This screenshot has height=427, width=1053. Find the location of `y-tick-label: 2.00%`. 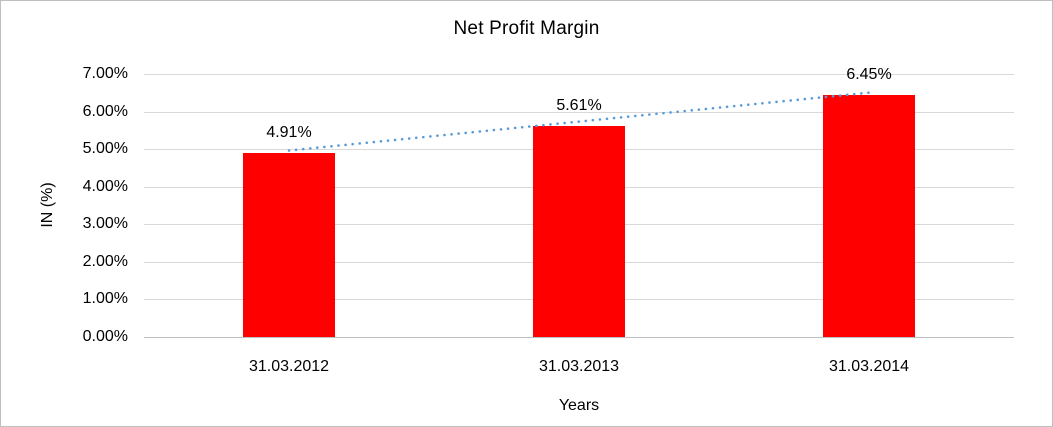

y-tick-label: 2.00% is located at coordinates (105, 261).